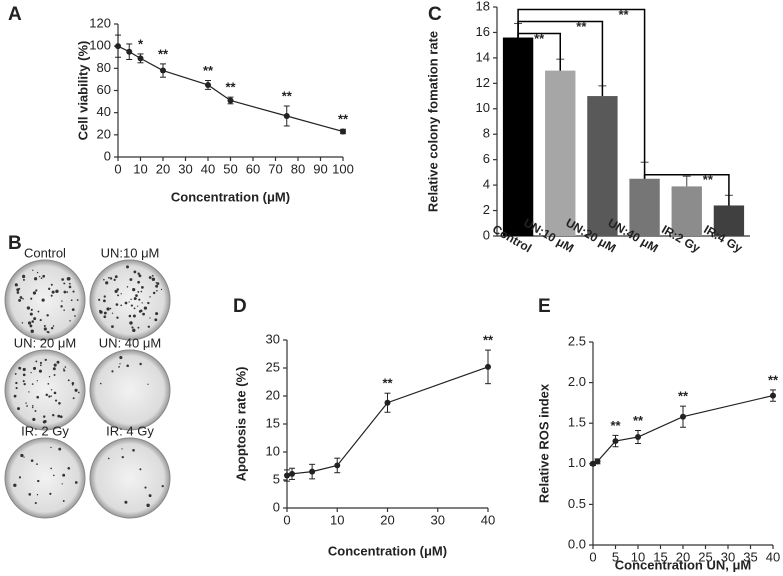 Image resolution: width=783 pixels, height=576 pixels. Describe the element at coordinates (15, 243) in the screenshot. I see `panel-letter: B` at that location.